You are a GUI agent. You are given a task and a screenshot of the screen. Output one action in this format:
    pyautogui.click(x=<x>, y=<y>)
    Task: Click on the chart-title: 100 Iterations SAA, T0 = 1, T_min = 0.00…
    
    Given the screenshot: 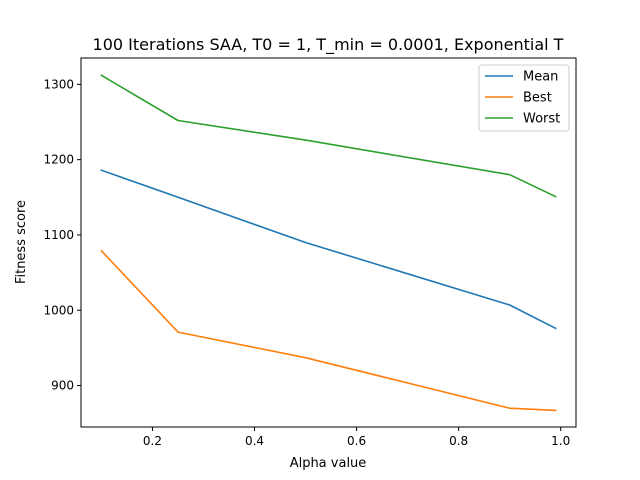 What is the action you would take?
    pyautogui.click(x=328, y=45)
    